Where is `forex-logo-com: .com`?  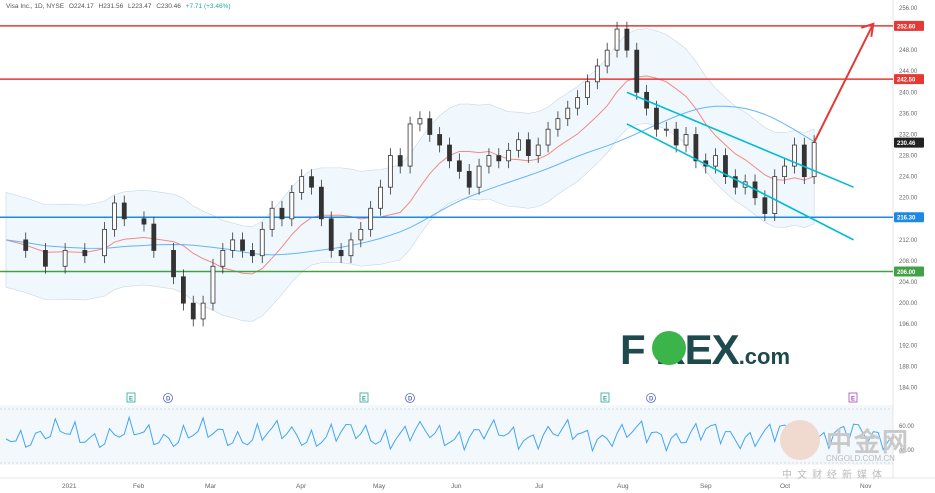 forex-logo-com: .com is located at coordinates (764, 356).